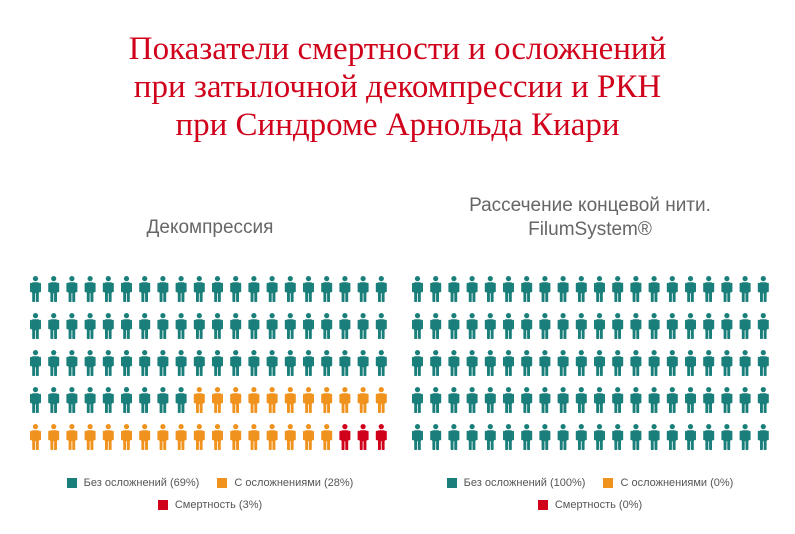  Describe the element at coordinates (294, 483) in the screenshot. I see `legend-label: С осложнениями (28%)` at that location.